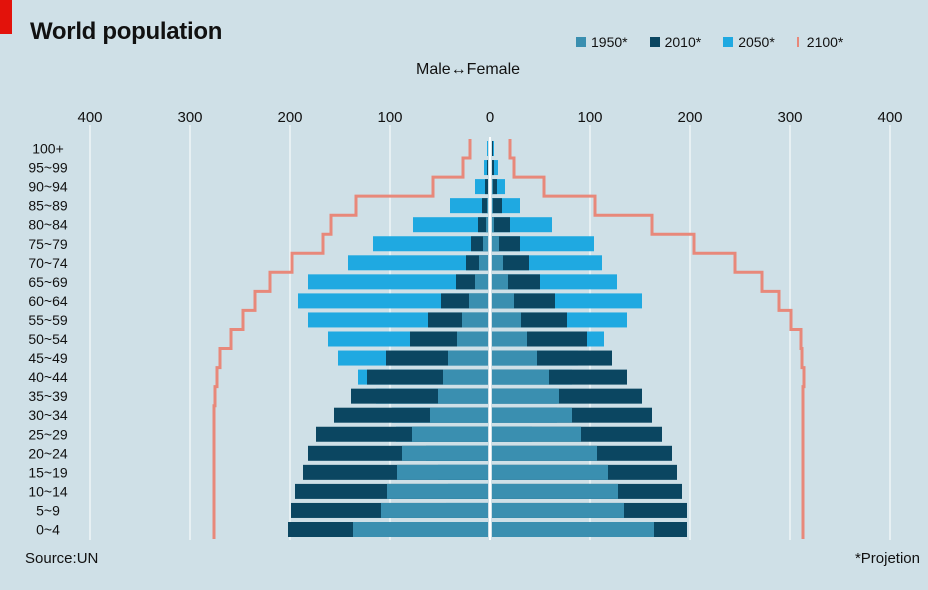 This screenshot has width=928, height=590. Describe the element at coordinates (48, 187) in the screenshot. I see `age-group-label: 90~94` at that location.